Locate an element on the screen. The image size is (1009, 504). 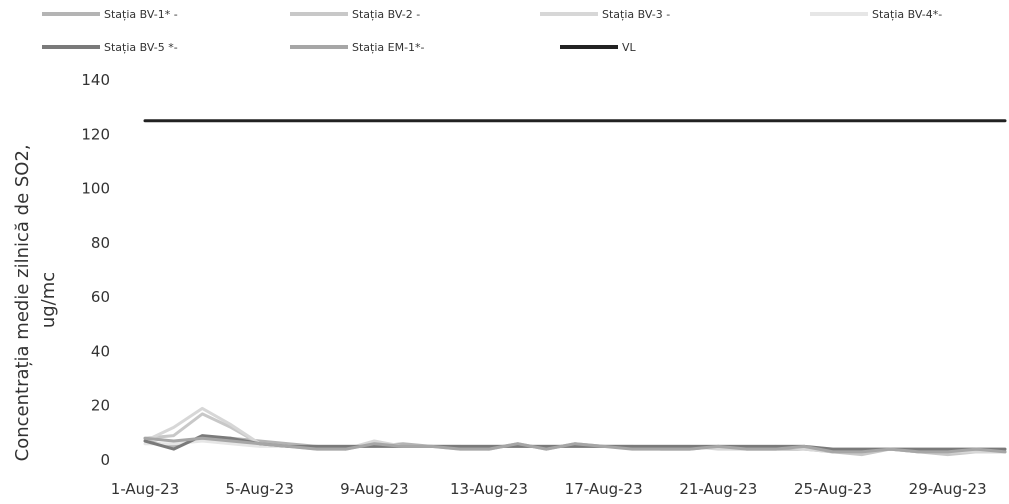
legend-label: VL is located at coordinates (629, 47).